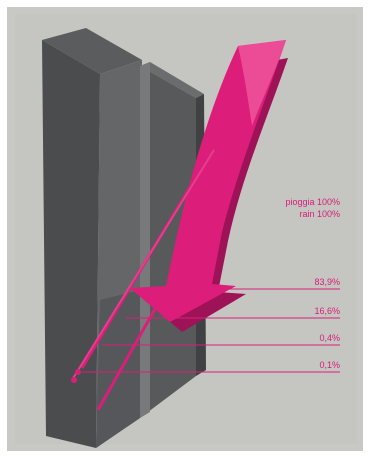 This screenshot has height=458, width=375. What do you see at coordinates (211, 330) in the screenshot?
I see `level-lines` at bounding box center [211, 330].